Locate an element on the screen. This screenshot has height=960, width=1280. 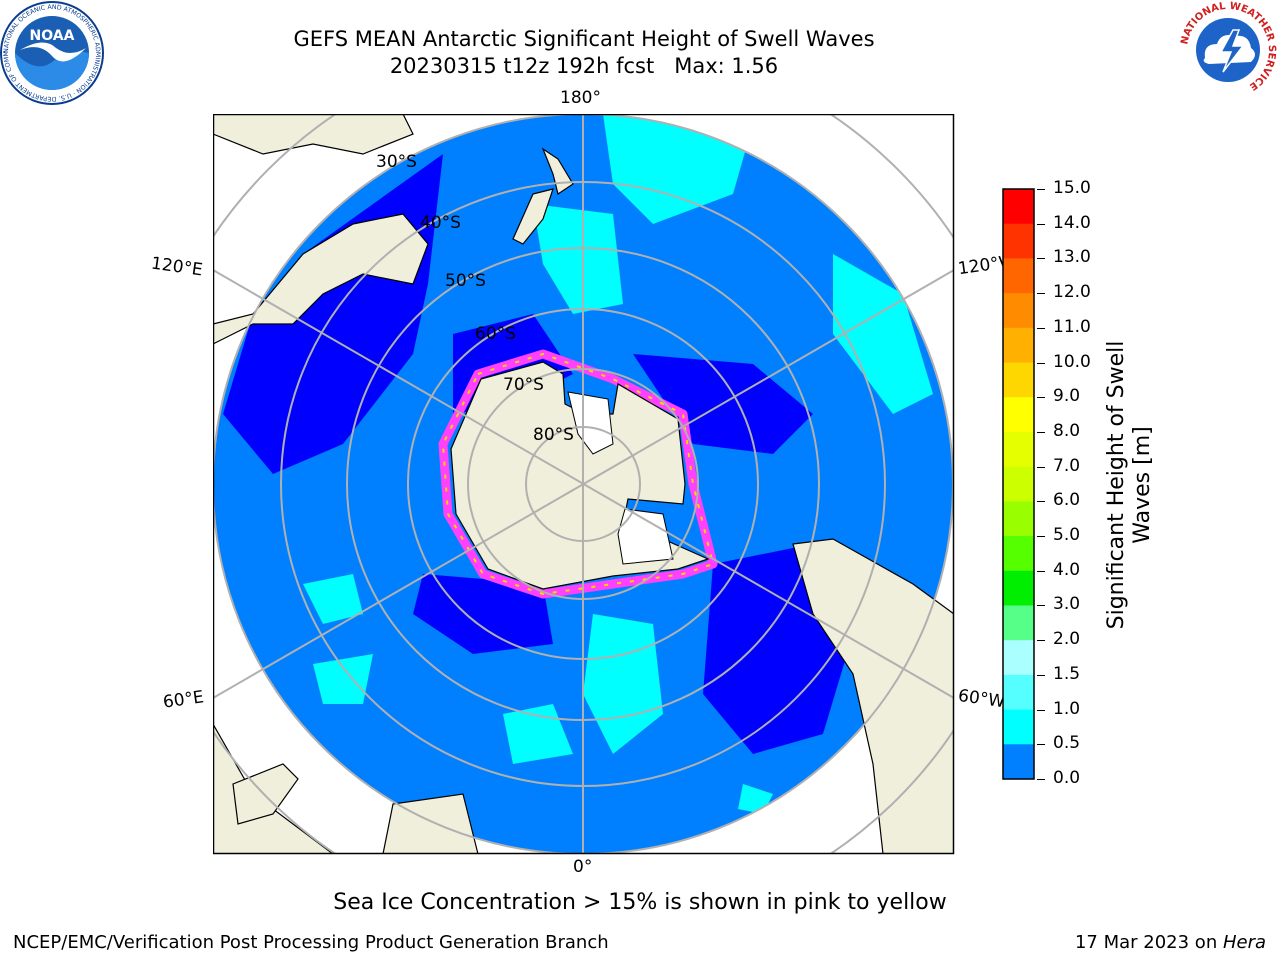
lat-label-60s: 60°S is located at coordinates (495, 334).